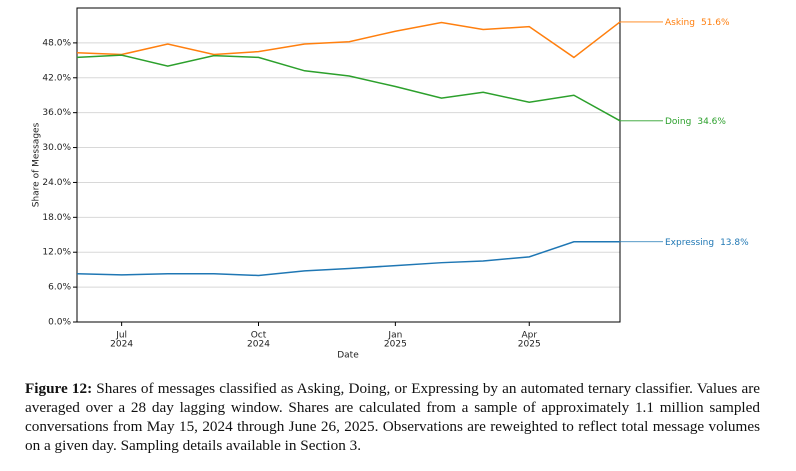 The height and width of the screenshot is (471, 796). What do you see at coordinates (348, 356) in the screenshot?
I see `x-axis-label: Date` at bounding box center [348, 356].